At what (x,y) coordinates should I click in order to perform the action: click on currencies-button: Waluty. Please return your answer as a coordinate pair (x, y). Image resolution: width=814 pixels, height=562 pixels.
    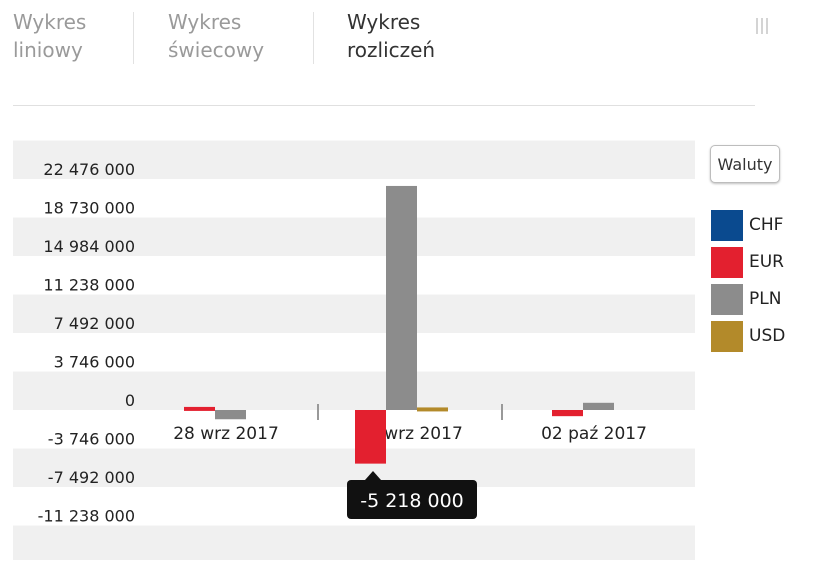
    Looking at the image, I should click on (745, 164).